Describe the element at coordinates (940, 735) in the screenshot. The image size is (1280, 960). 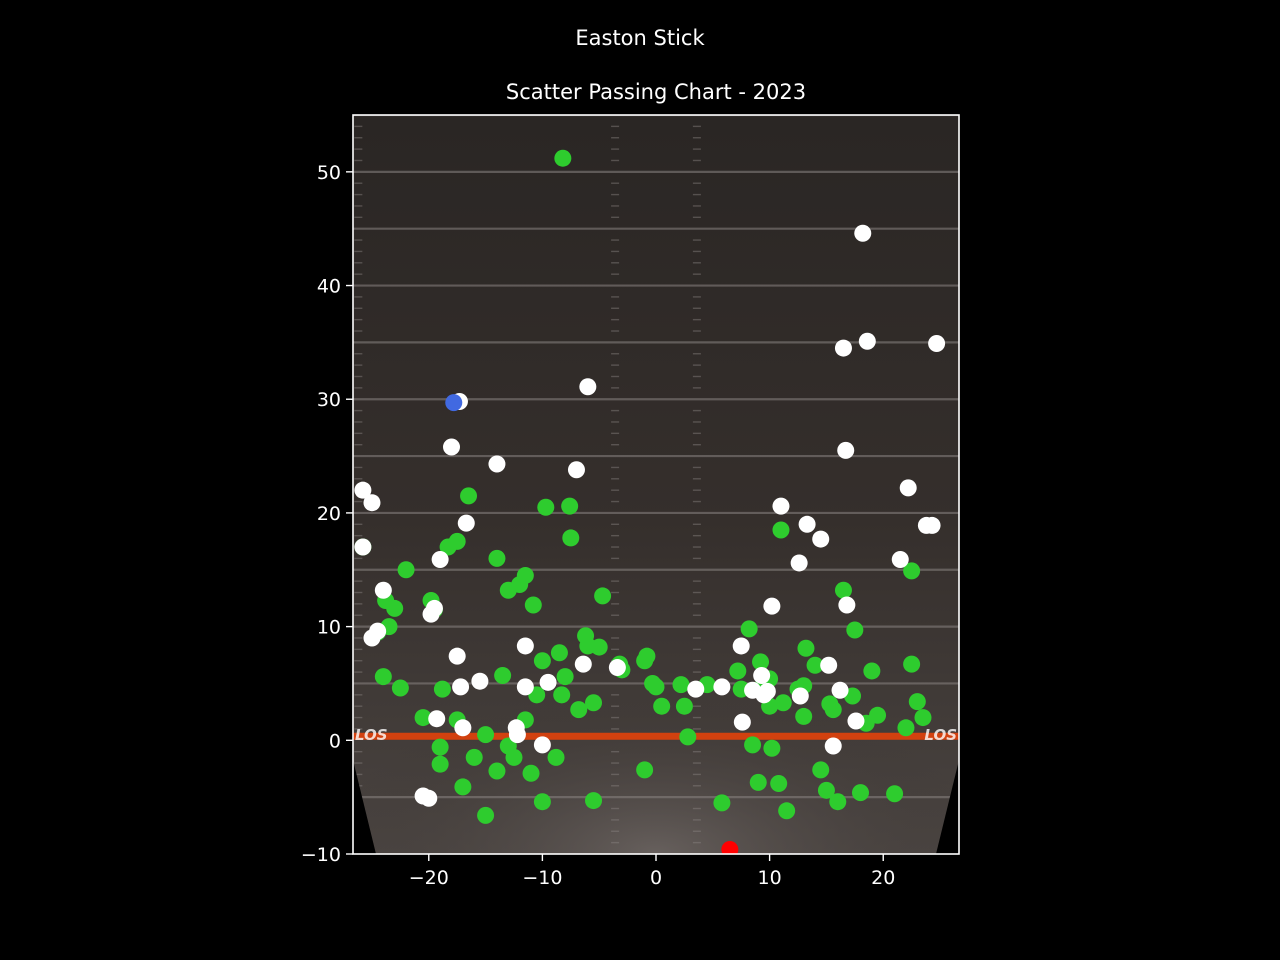
I see `los-label-right: LOS` at that location.